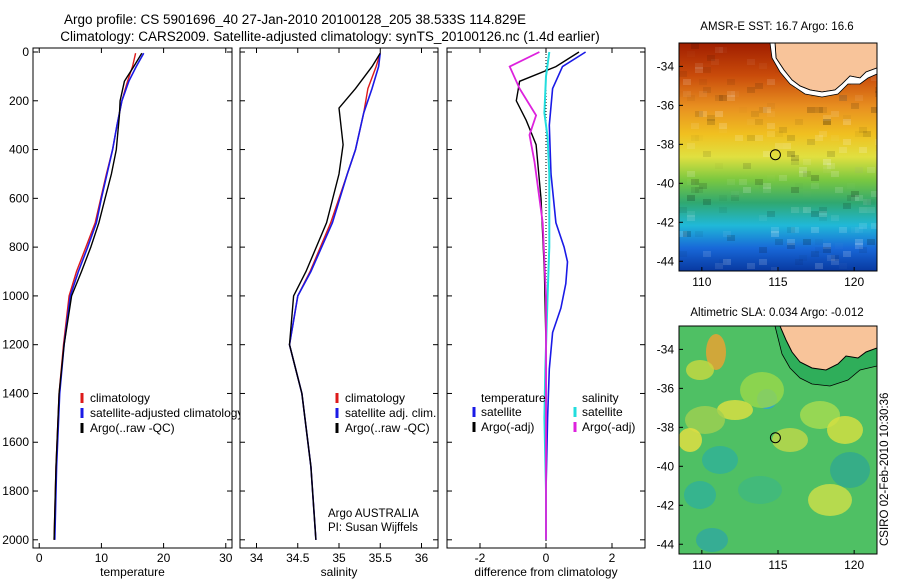 This screenshot has height=580, width=900. I want to click on map-y-tick-label: -44, so click(666, 544).